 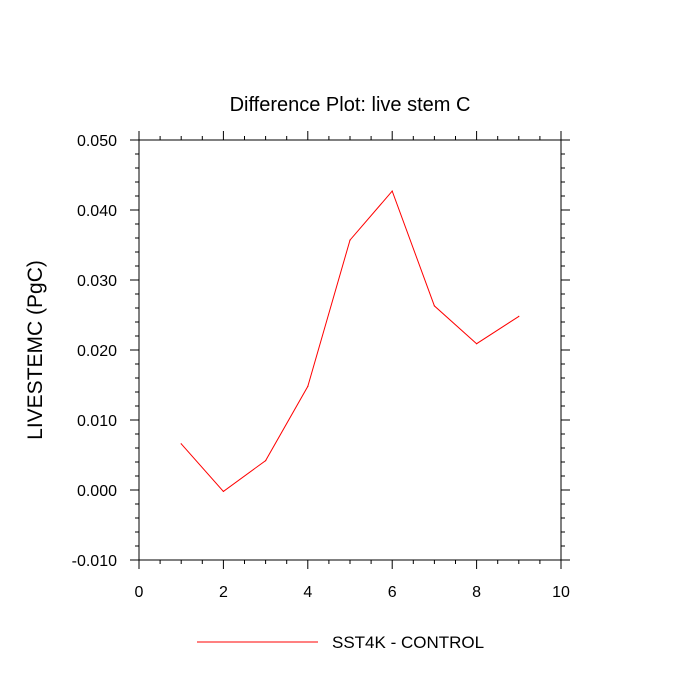 What do you see at coordinates (561, 592) in the screenshot?
I see `x-tick-label: 10` at bounding box center [561, 592].